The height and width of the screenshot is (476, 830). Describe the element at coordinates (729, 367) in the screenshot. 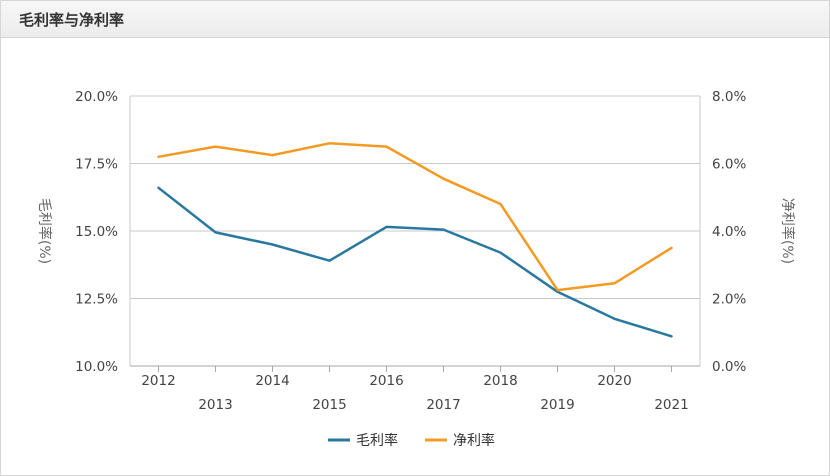

I see `y-right-tick-label: 0.0%` at that location.